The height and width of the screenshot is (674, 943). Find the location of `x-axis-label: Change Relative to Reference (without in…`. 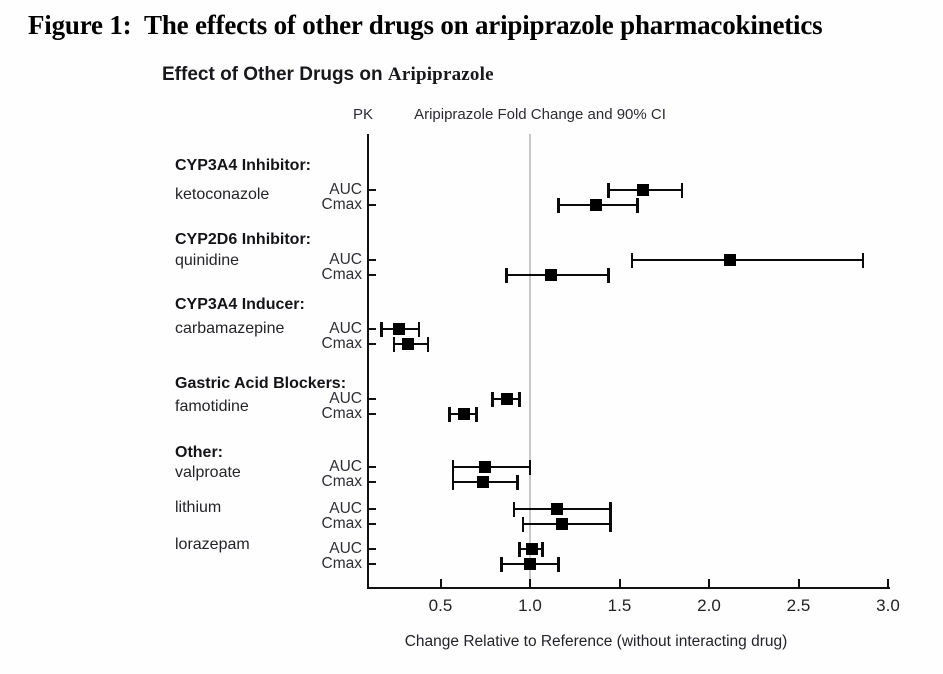

x-axis-label: Change Relative to Reference (without in… is located at coordinates (596, 641).